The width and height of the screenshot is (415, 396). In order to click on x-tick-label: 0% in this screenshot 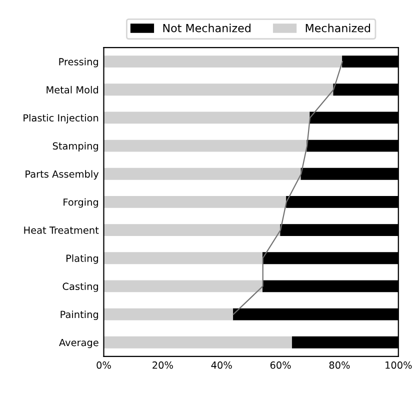, I will do `click(103, 365)`.